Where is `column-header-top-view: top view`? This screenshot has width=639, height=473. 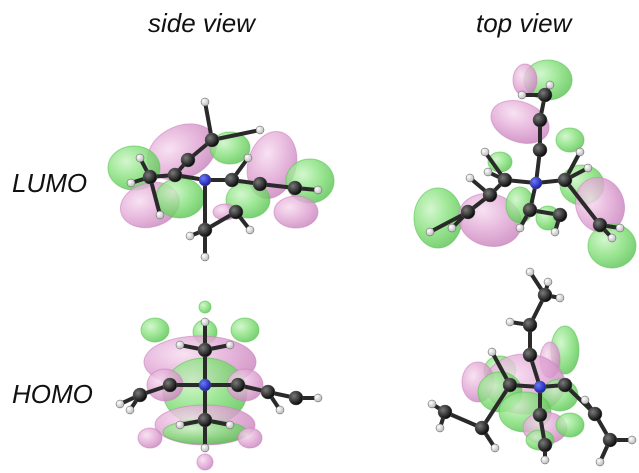 column-header-top-view: top view is located at coordinates (524, 23).